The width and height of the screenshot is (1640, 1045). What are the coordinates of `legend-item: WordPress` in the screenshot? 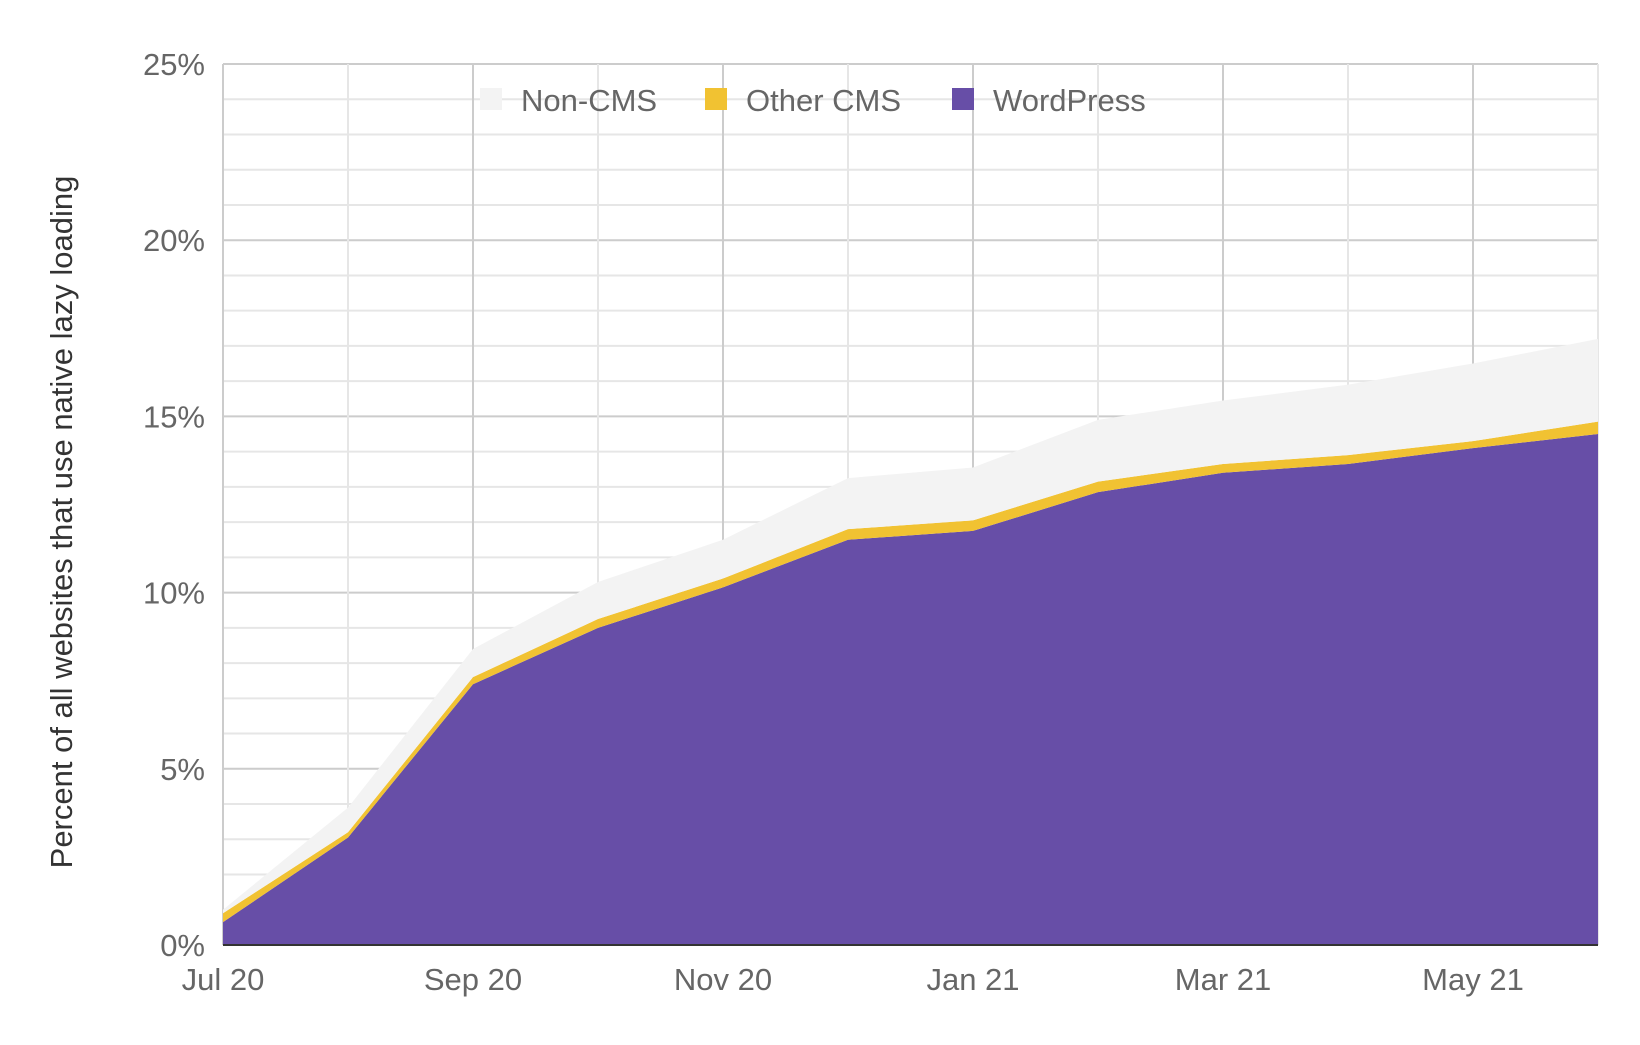 It's located at (1049, 100).